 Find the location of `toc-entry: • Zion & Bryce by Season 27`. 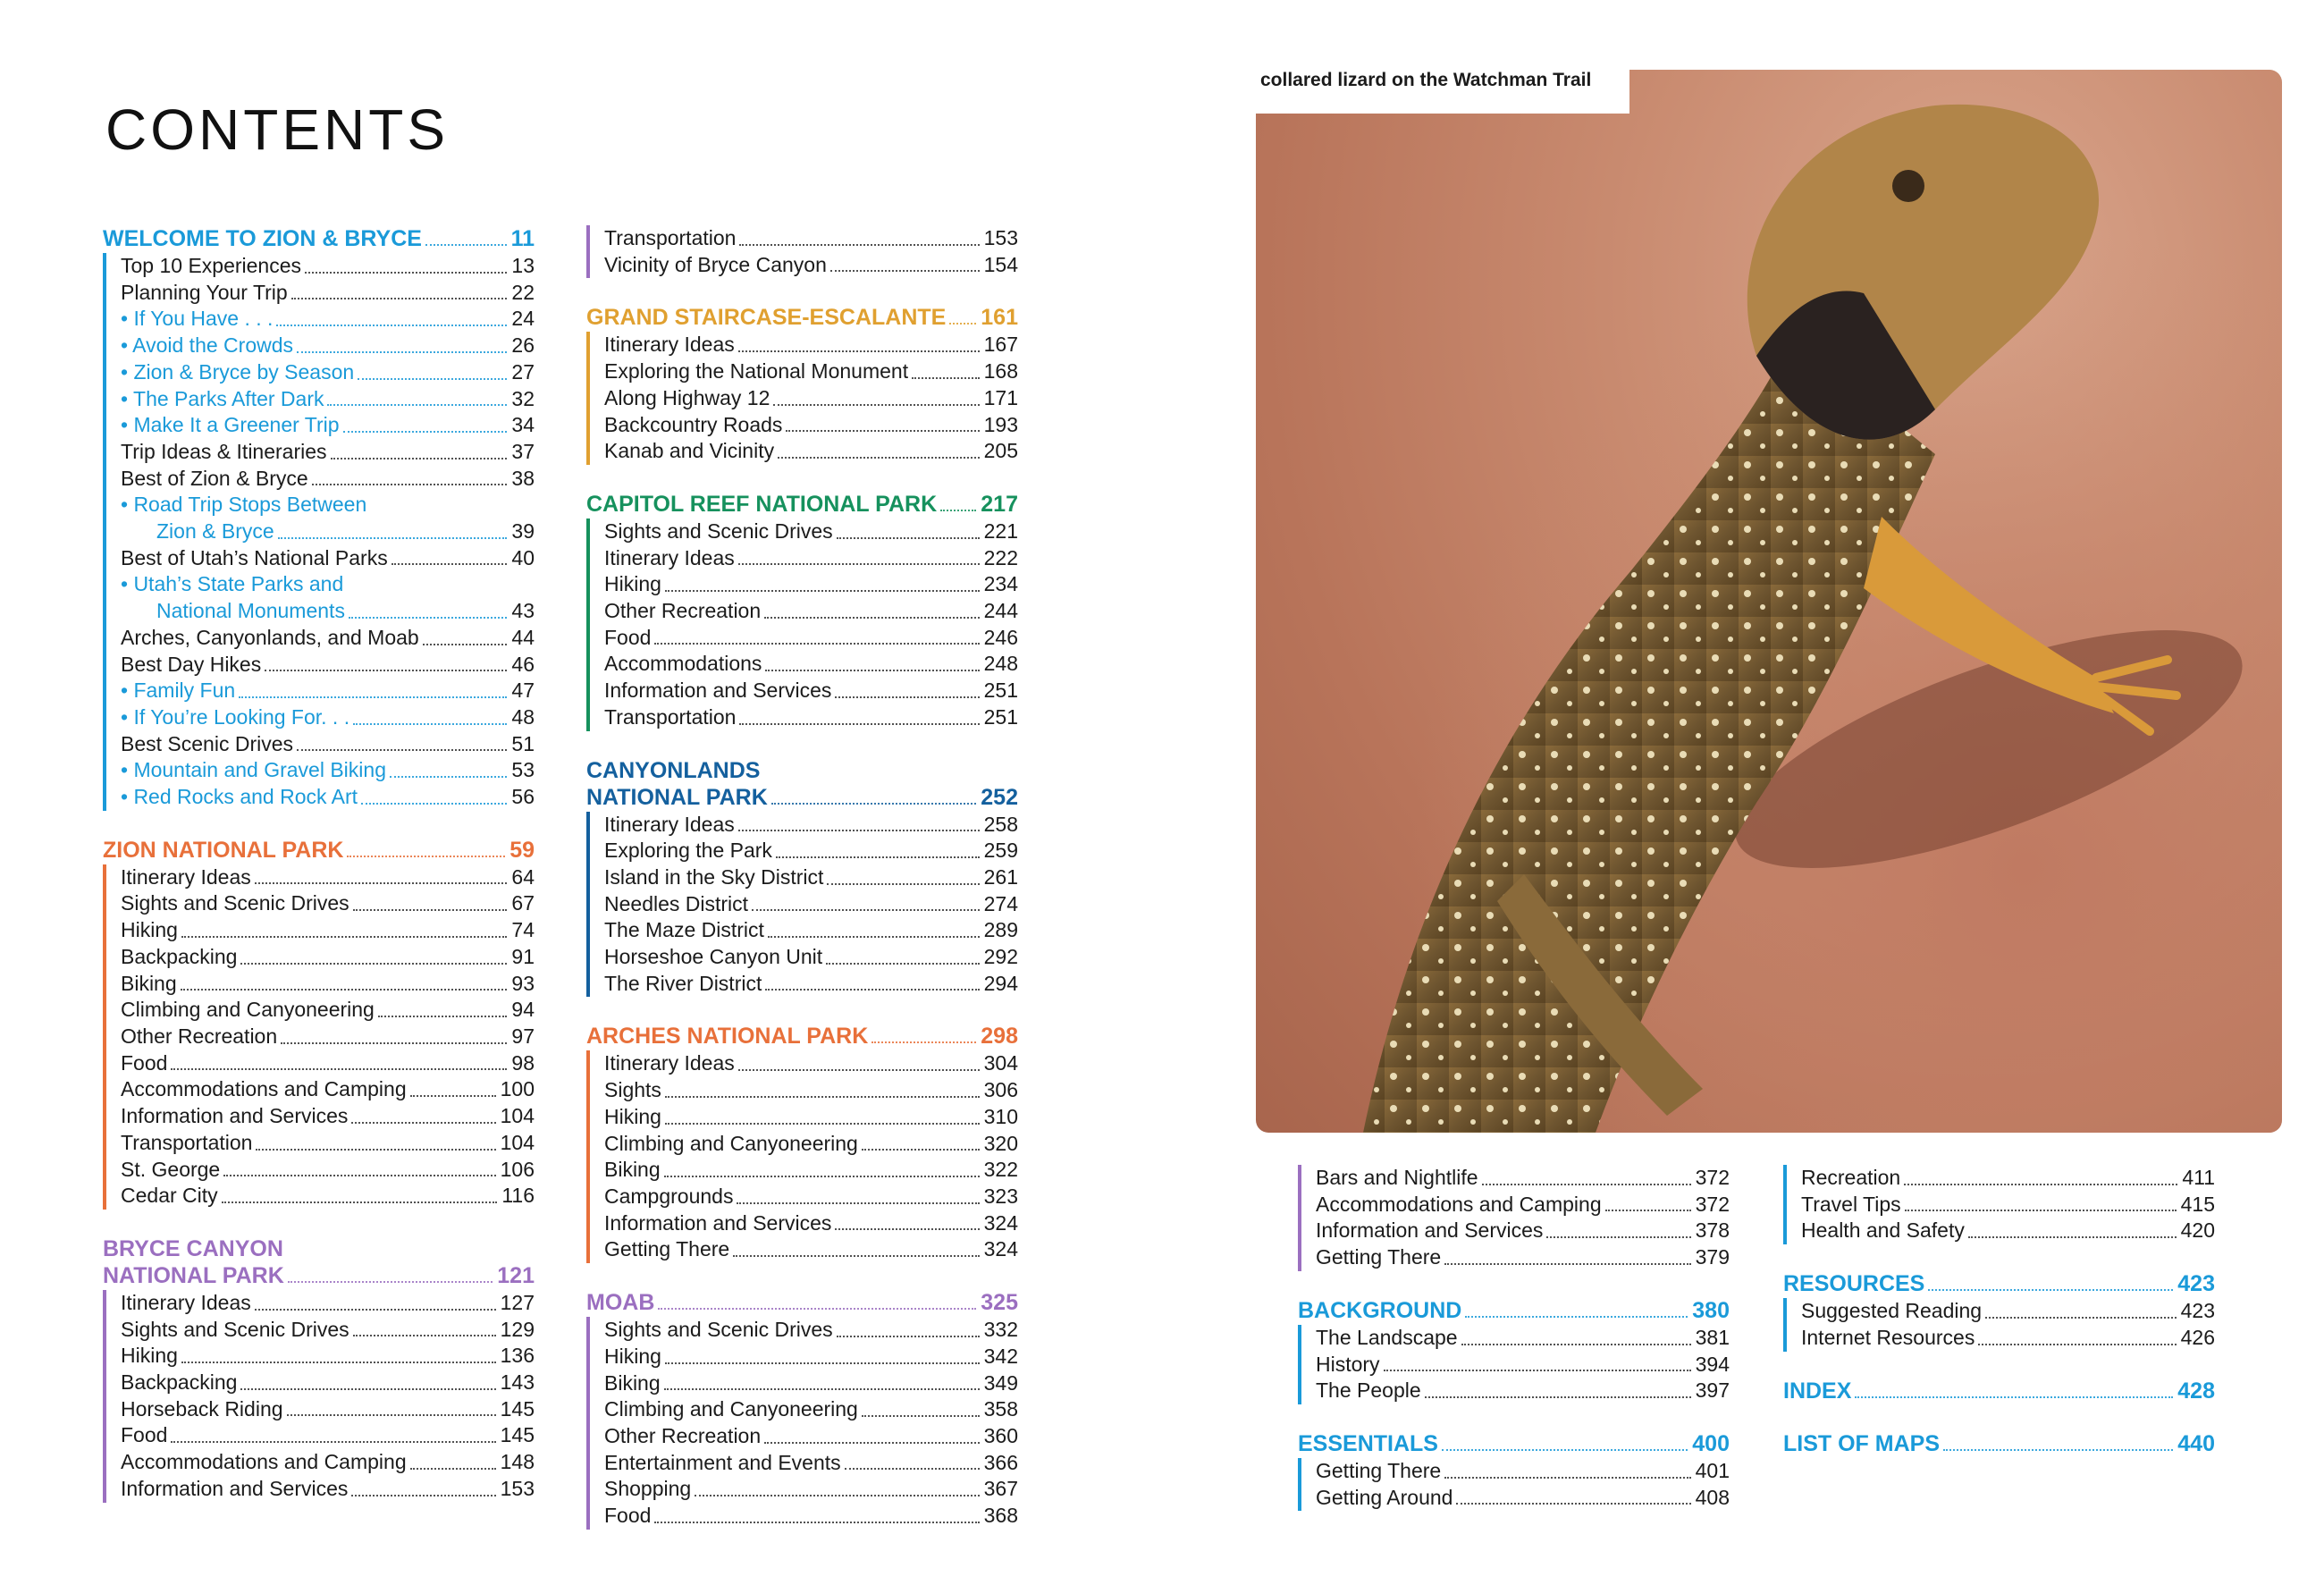

toc-entry: • Zion & Bryce by Season 27 is located at coordinates (328, 372).